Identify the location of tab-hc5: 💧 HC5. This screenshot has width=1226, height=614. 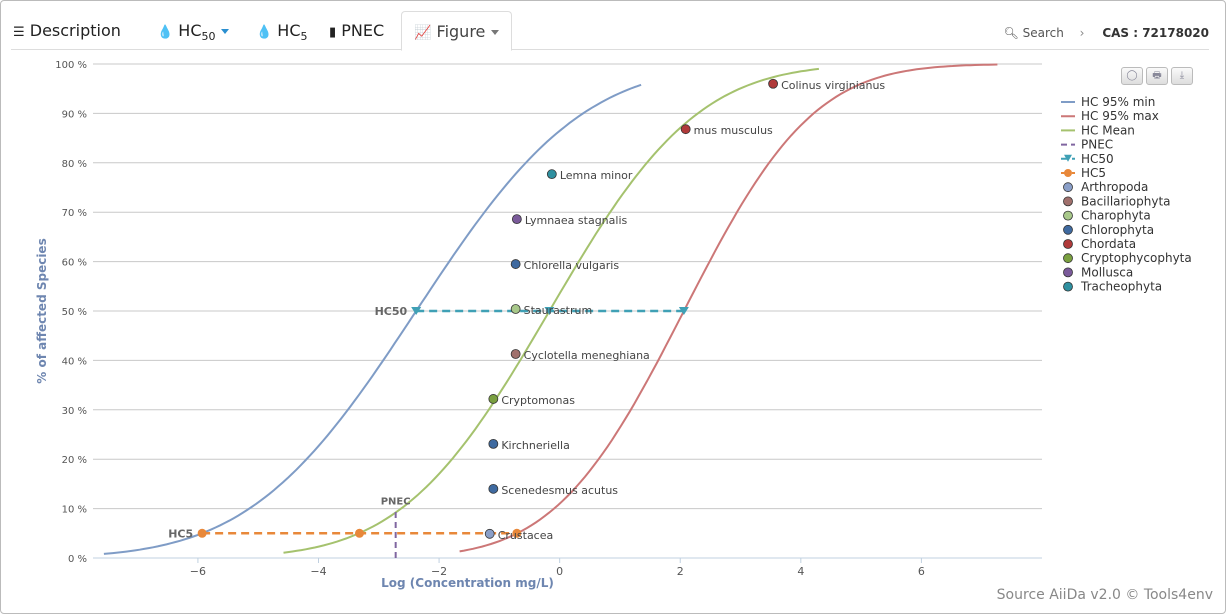
(282, 32).